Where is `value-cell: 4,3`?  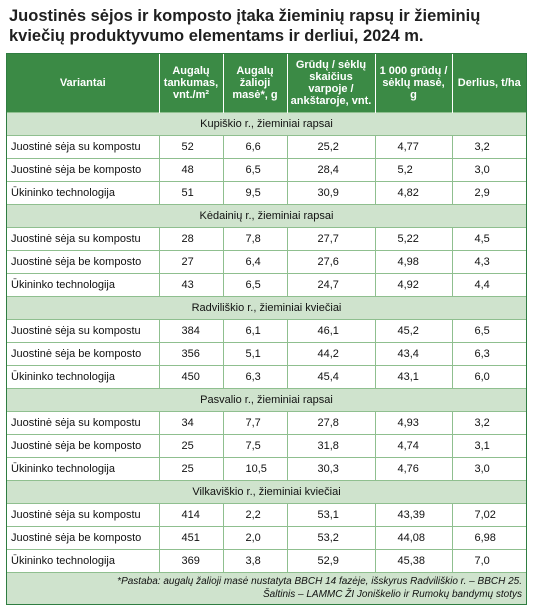
value-cell: 4,3 is located at coordinates (489, 262).